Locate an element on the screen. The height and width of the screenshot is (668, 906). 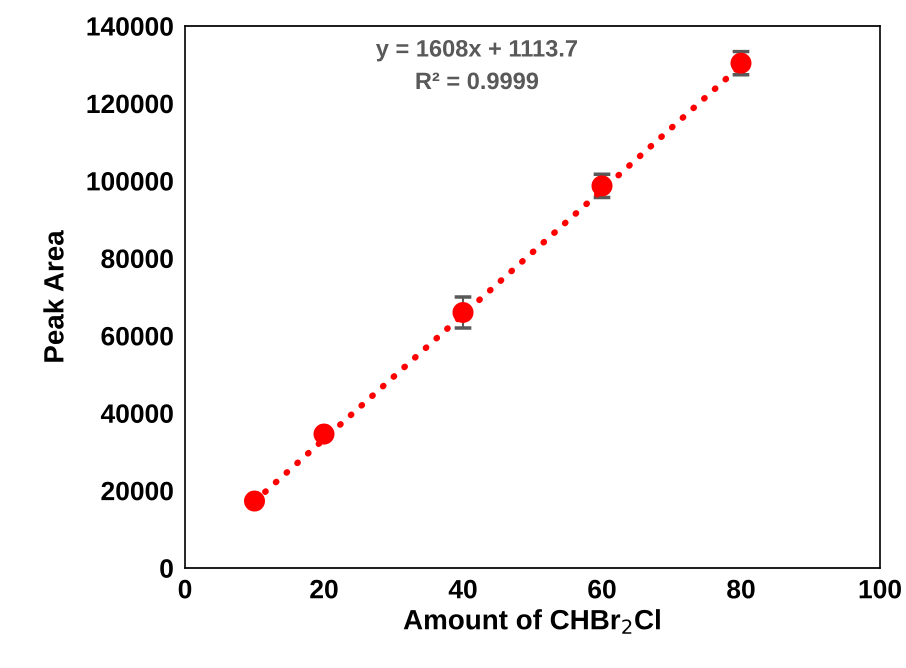
y-tick-label: 140000 is located at coordinates (130, 26).